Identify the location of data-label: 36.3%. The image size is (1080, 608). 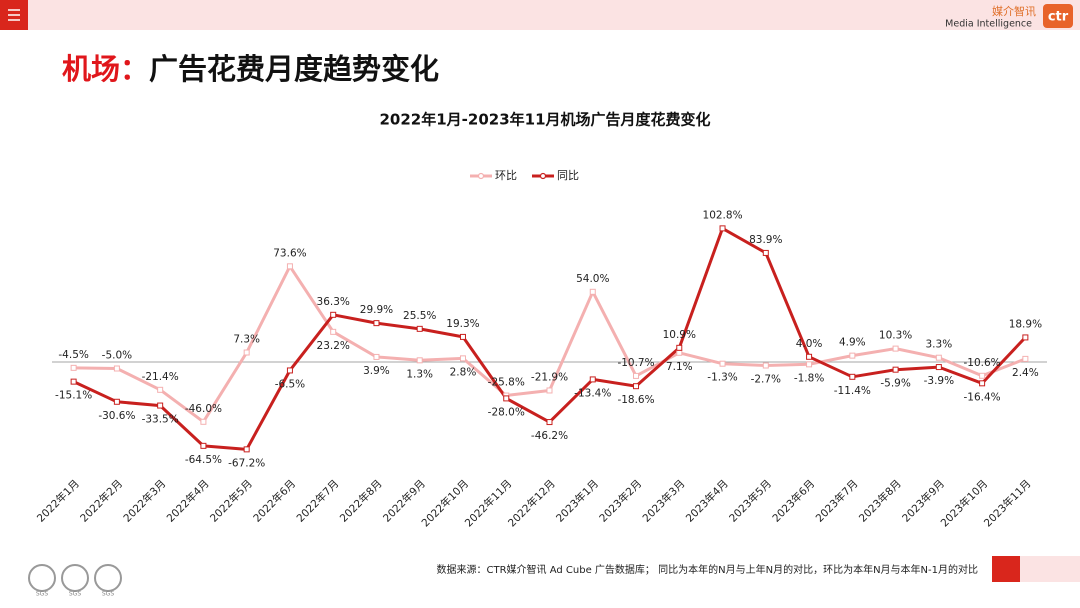
(333, 302).